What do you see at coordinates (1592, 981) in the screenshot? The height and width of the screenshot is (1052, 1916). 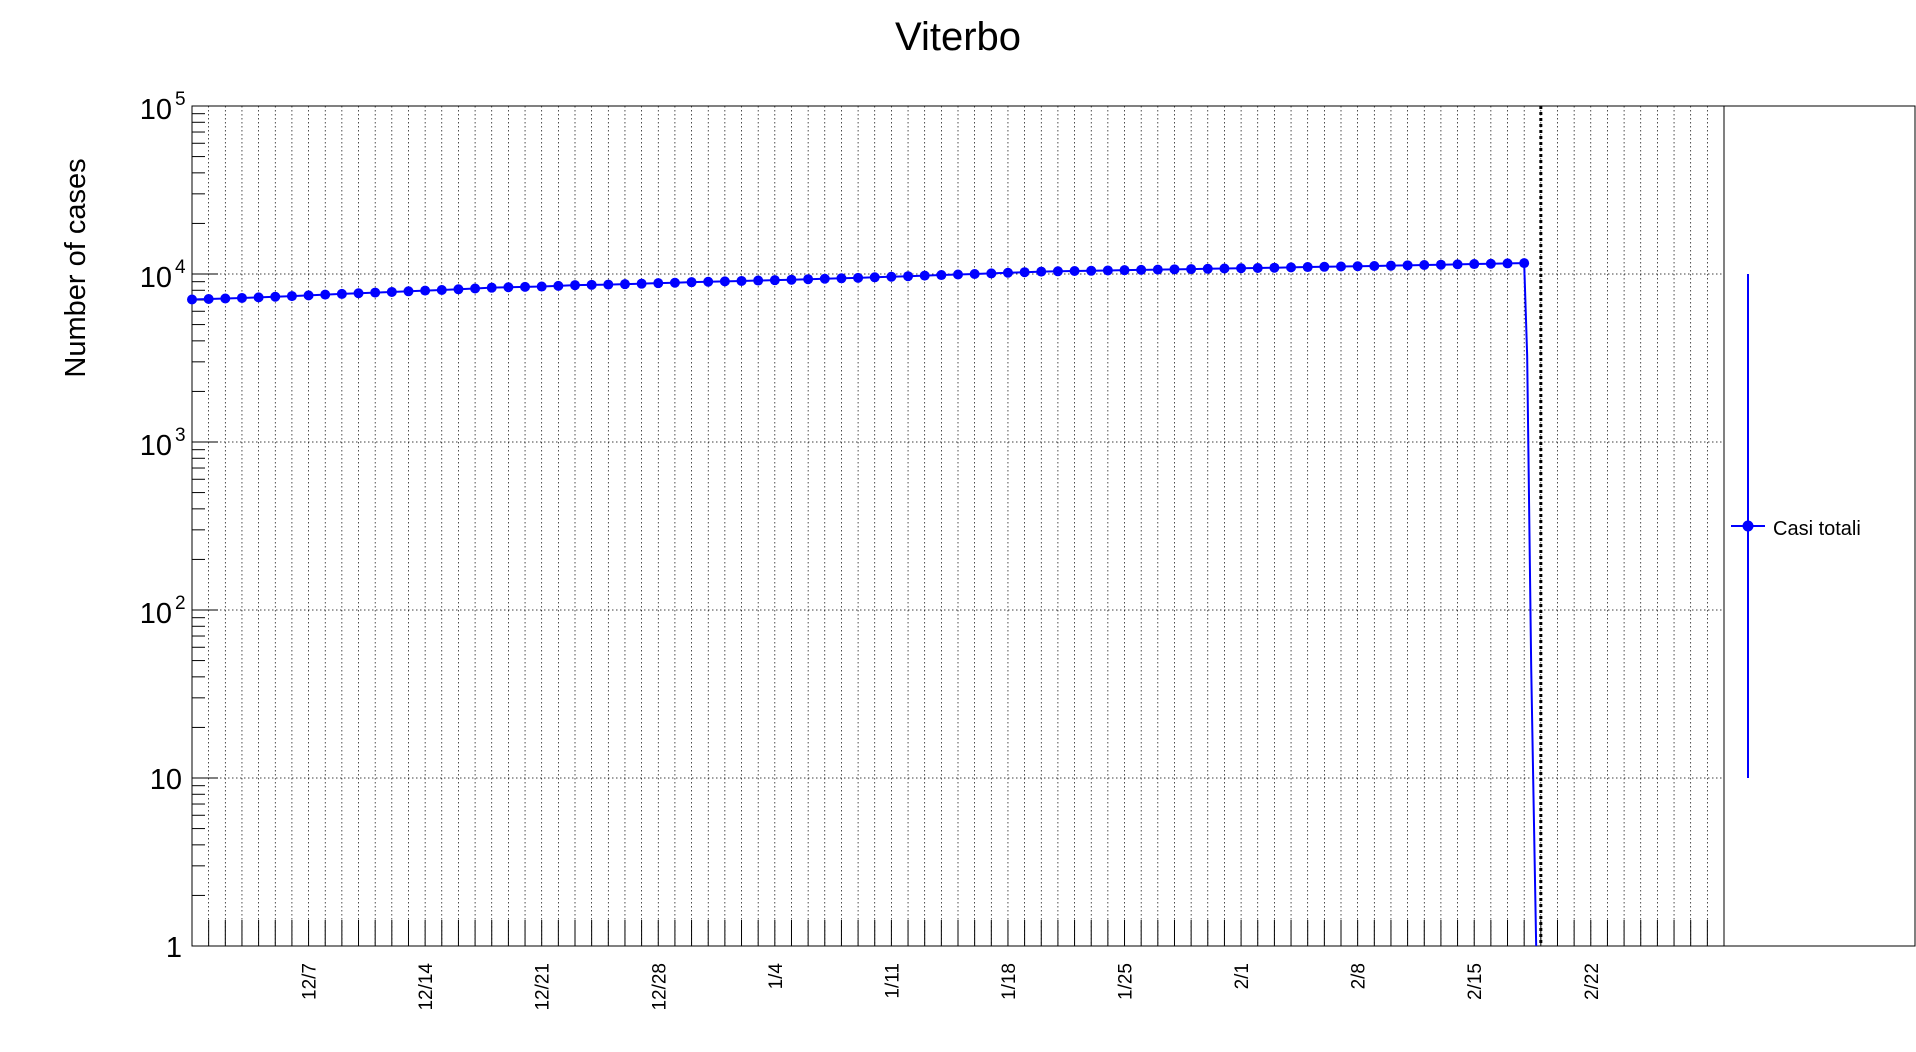 I see `x-tick-label: 2/22` at bounding box center [1592, 981].